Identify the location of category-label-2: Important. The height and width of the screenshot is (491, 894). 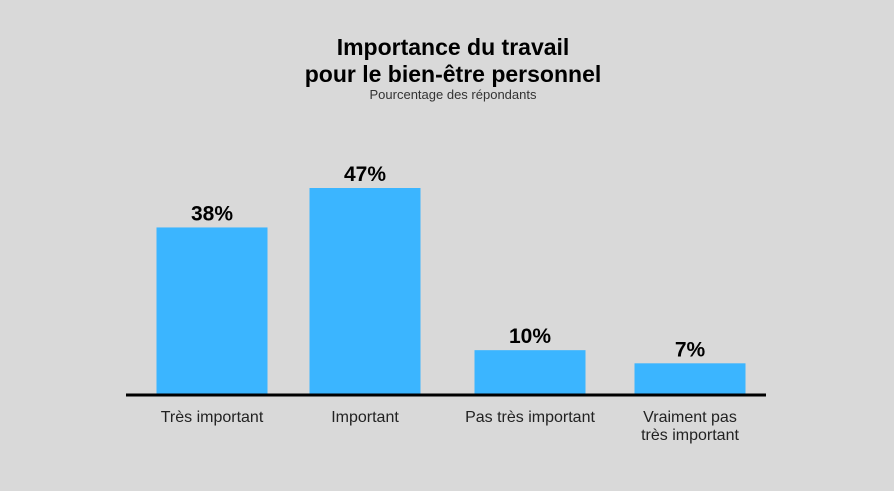
(365, 417).